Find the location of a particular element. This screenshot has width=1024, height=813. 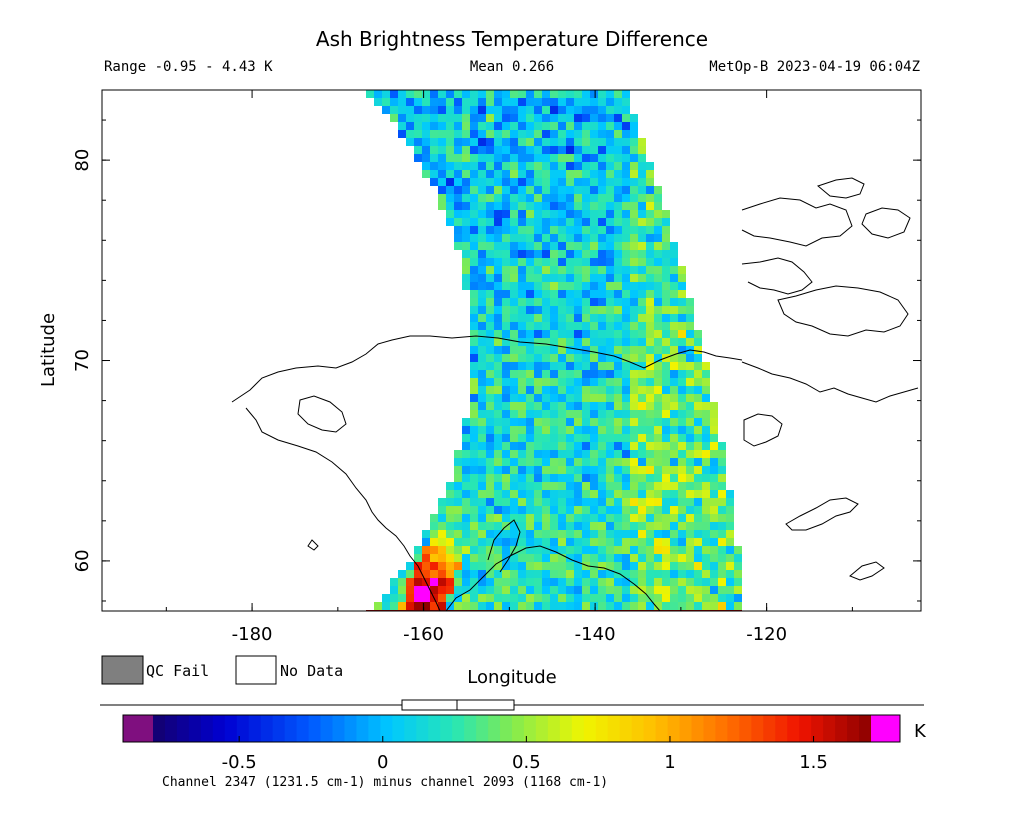

colorbar-under is located at coordinates (138, 728).